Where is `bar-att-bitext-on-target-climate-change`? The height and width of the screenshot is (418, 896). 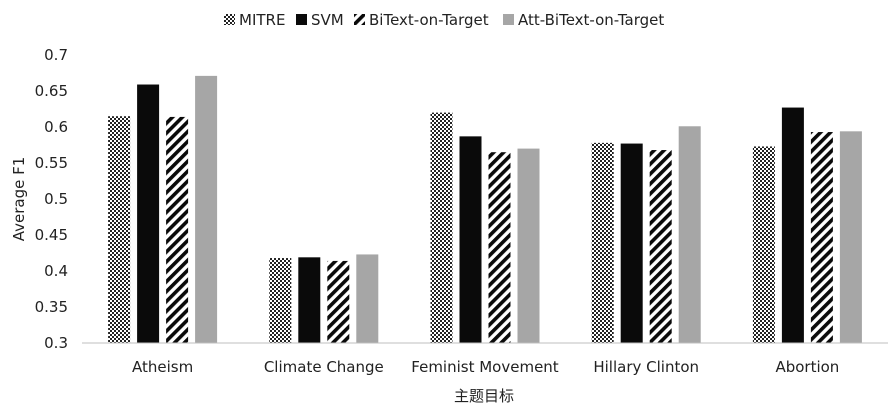
bar-att-bitext-on-target-climate-change is located at coordinates (367, 298).